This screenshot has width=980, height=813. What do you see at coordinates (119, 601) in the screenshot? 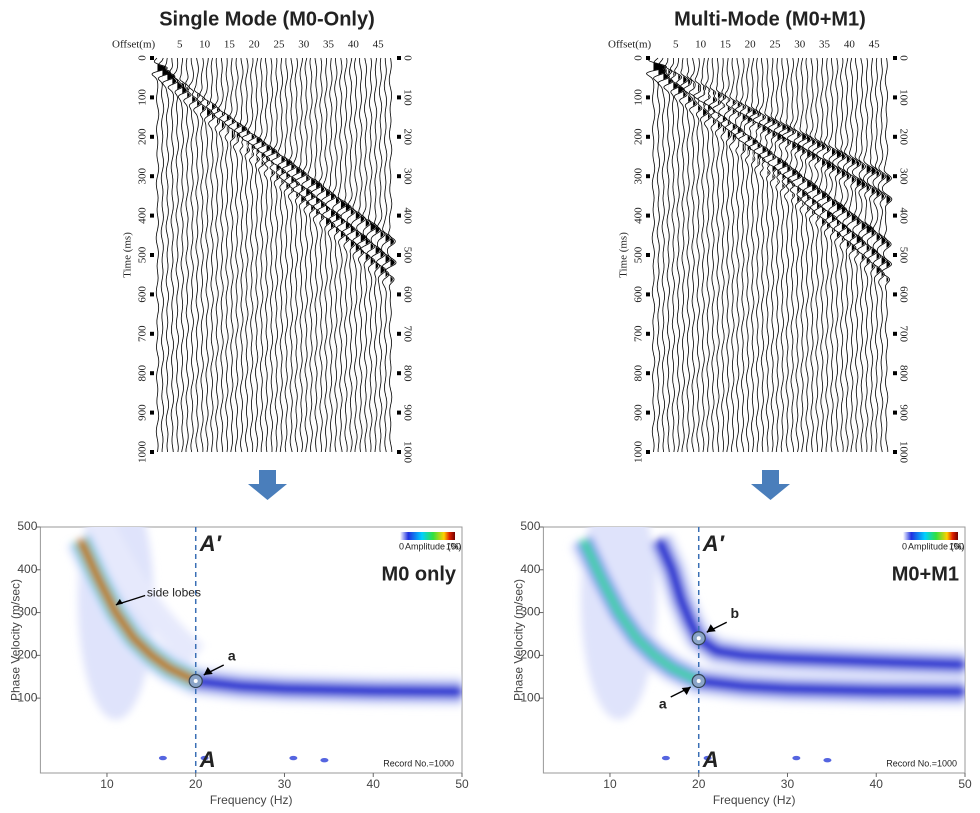
I see `annotation-arrowhead` at bounding box center [119, 601].